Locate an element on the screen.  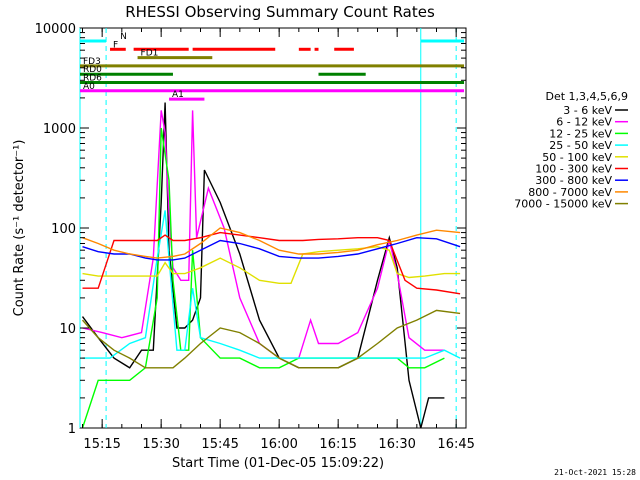
timestamp: 21-Oct-2021 15:28 is located at coordinates (595, 472).